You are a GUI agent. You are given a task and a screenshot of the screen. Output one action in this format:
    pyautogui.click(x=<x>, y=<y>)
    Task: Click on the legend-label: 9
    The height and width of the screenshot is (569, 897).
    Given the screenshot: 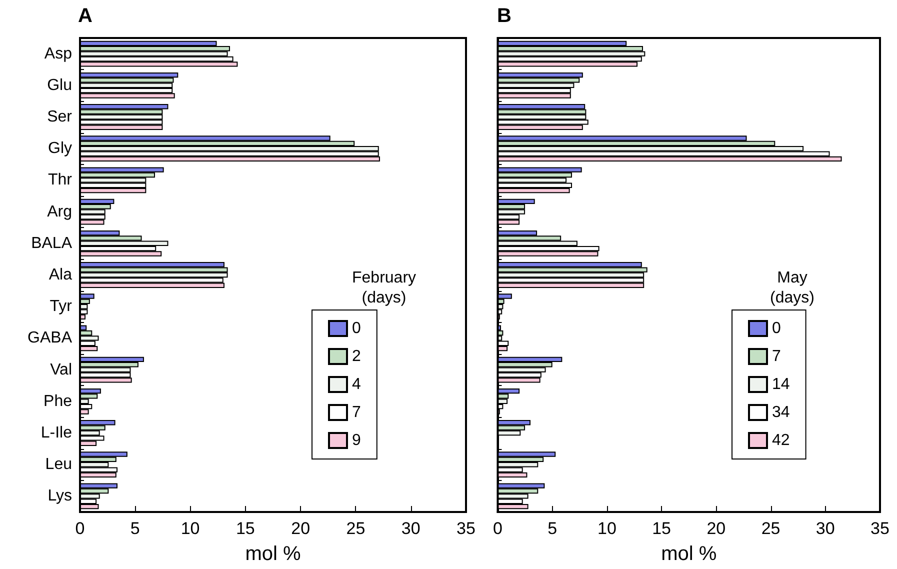 What is the action you would take?
    pyautogui.click(x=356, y=440)
    